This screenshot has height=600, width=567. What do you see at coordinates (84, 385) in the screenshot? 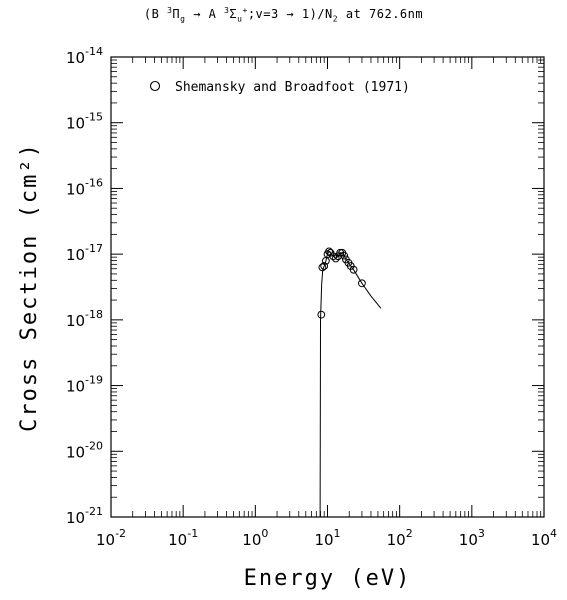
I see `y-tick-label: 10-19` at bounding box center [84, 385].